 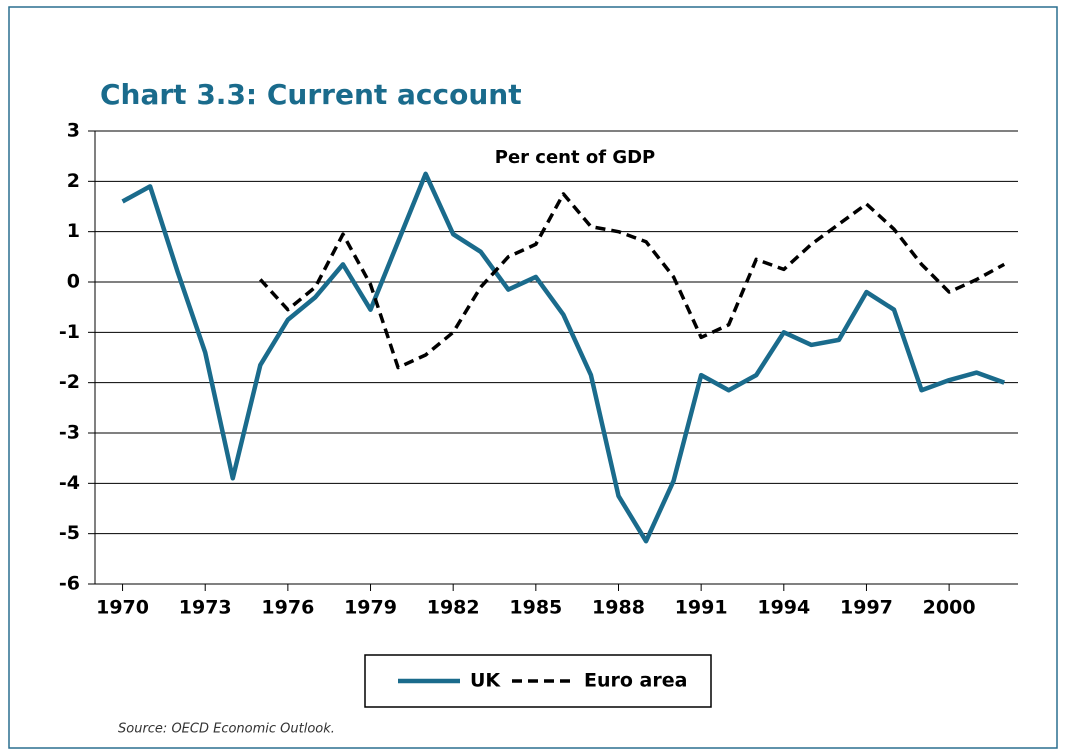 What do you see at coordinates (370, 608) in the screenshot?
I see `x-tick-label: 1979` at bounding box center [370, 608].